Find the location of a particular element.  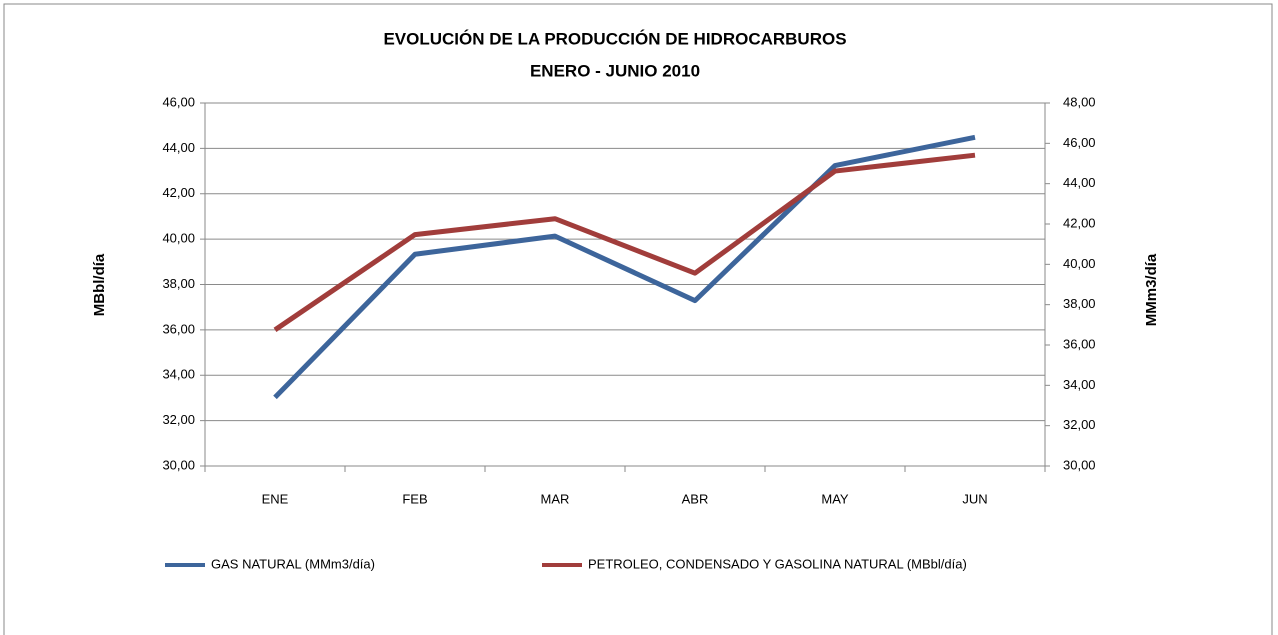

y-tick-label: 34,00 is located at coordinates (178, 374).